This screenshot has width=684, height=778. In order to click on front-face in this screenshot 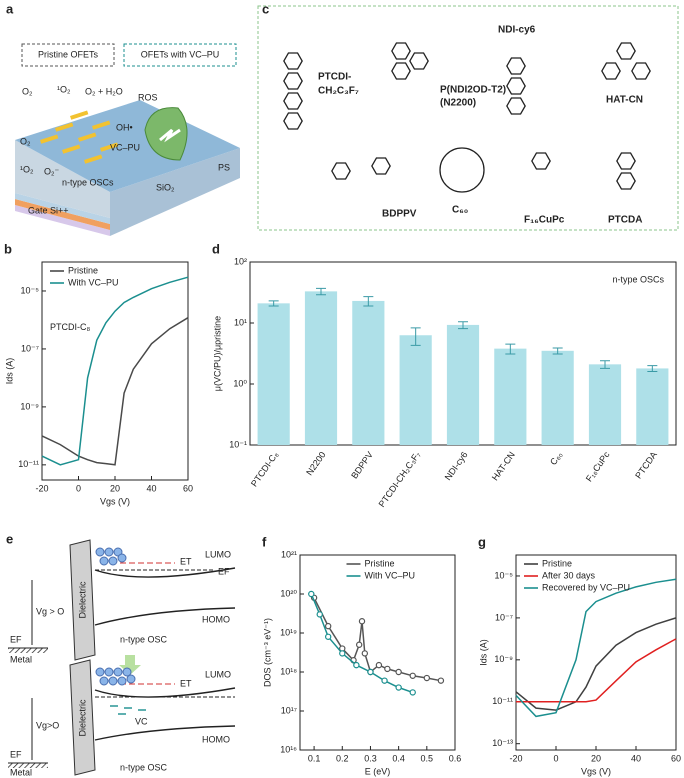, I will do `click(62, 179)`.